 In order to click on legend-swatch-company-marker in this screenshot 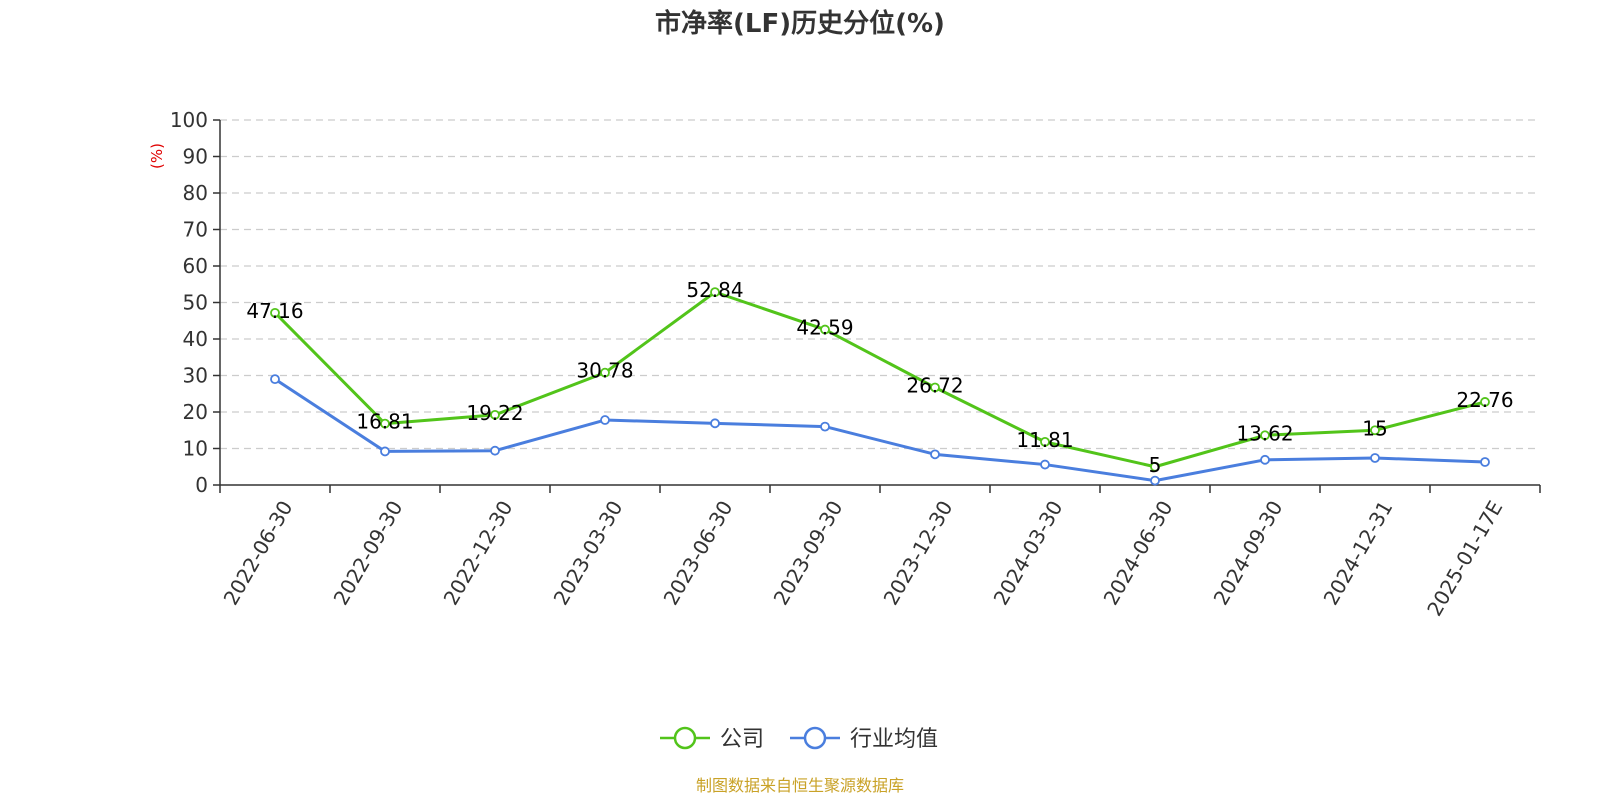, I will do `click(685, 738)`.